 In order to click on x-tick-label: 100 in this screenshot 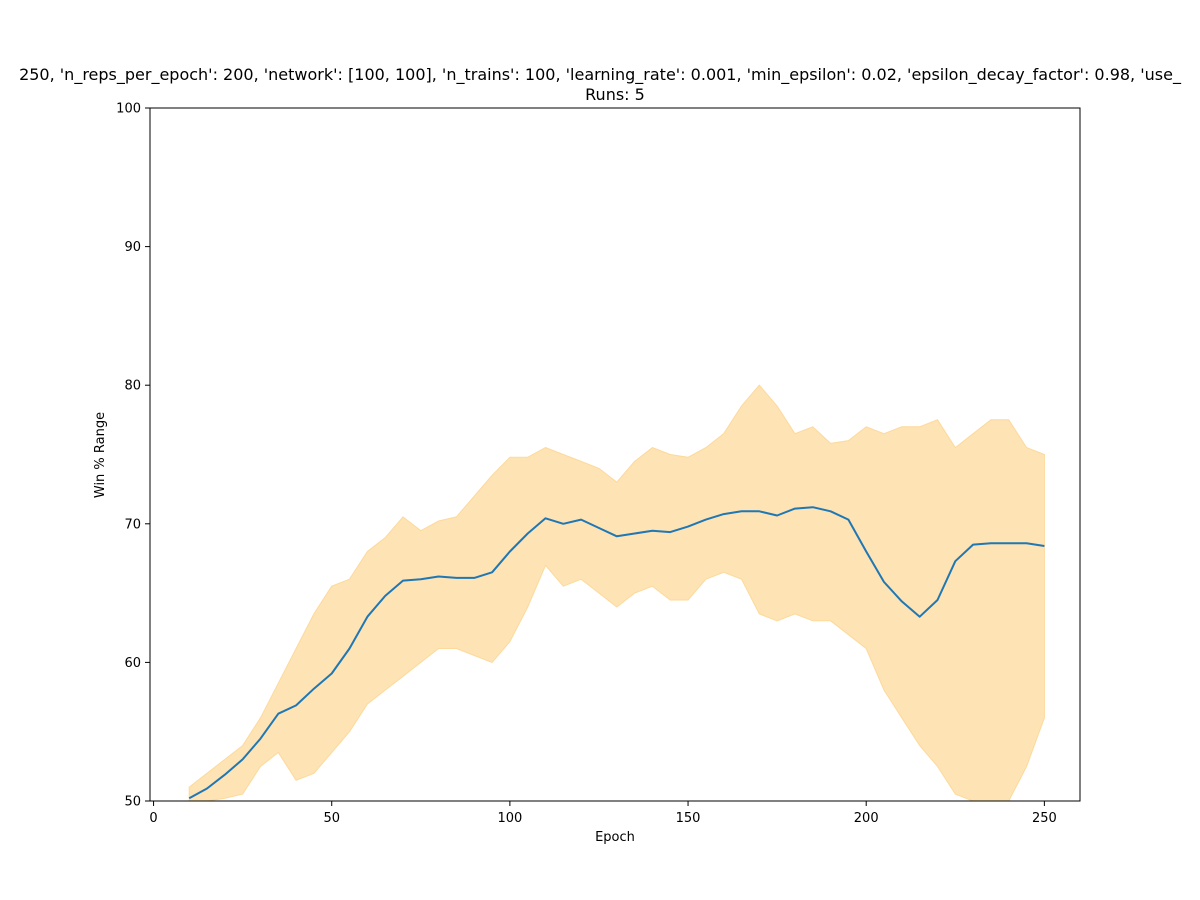, I will do `click(509, 818)`.